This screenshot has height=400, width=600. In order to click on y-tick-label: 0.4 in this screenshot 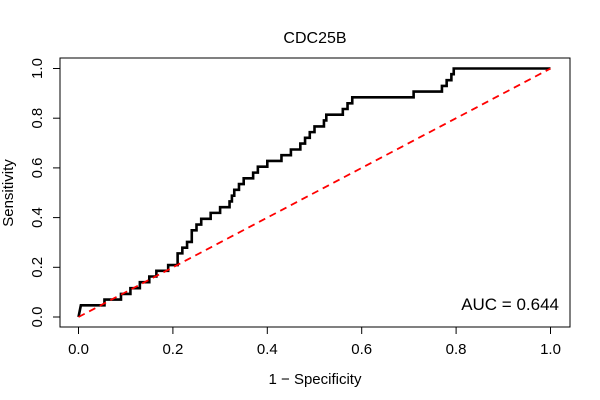, I will do `click(37, 217)`.